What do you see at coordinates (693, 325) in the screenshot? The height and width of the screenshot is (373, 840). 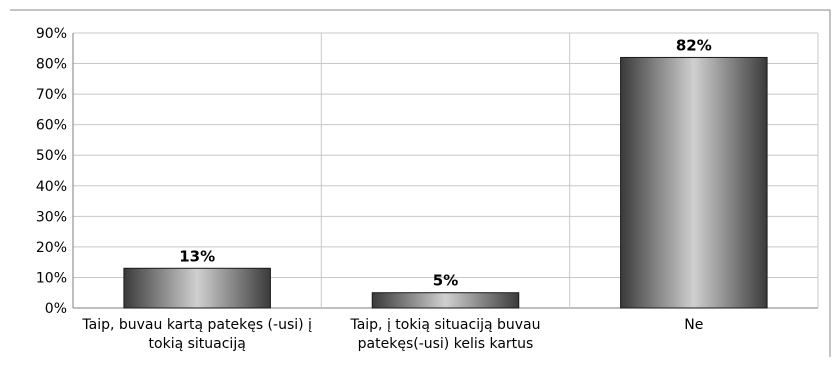 I see `x-category-label: Ne` at bounding box center [693, 325].